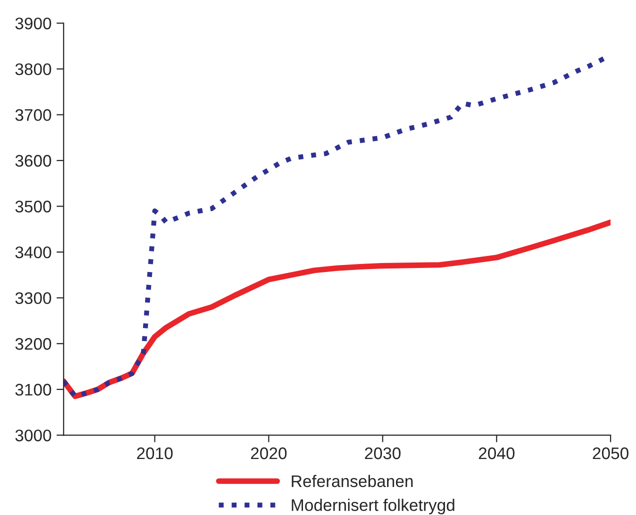  What do you see at coordinates (269, 453) in the screenshot?
I see `x-tick-label: 2020` at bounding box center [269, 453].